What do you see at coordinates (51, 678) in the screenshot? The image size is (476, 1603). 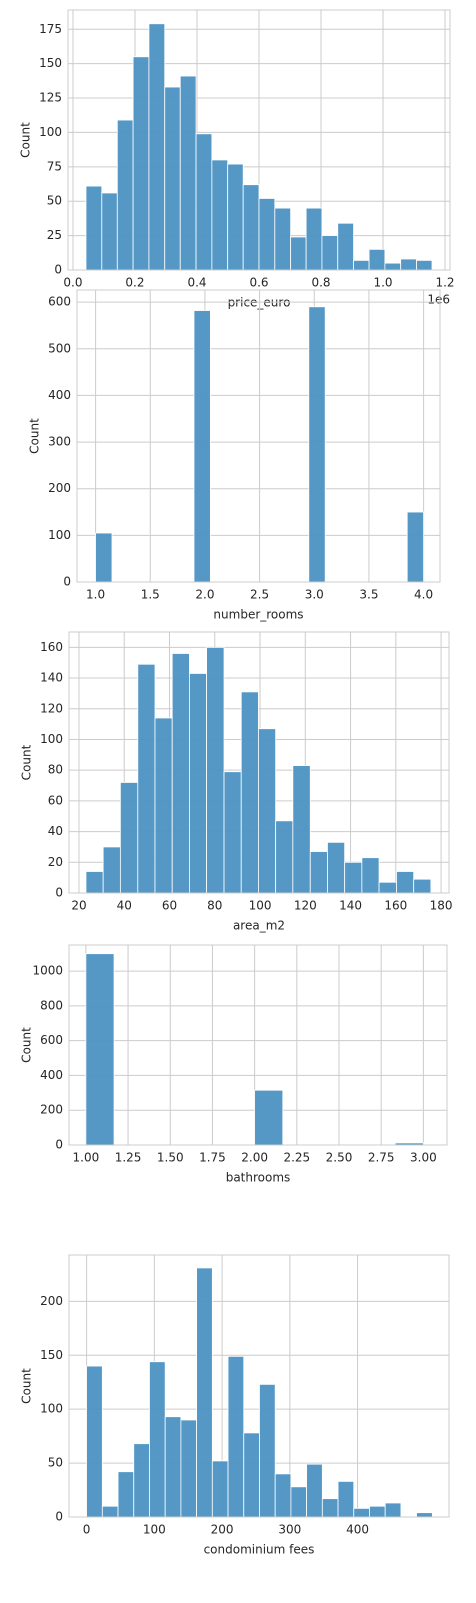 I see `y-tick-label: 140` at bounding box center [51, 678].